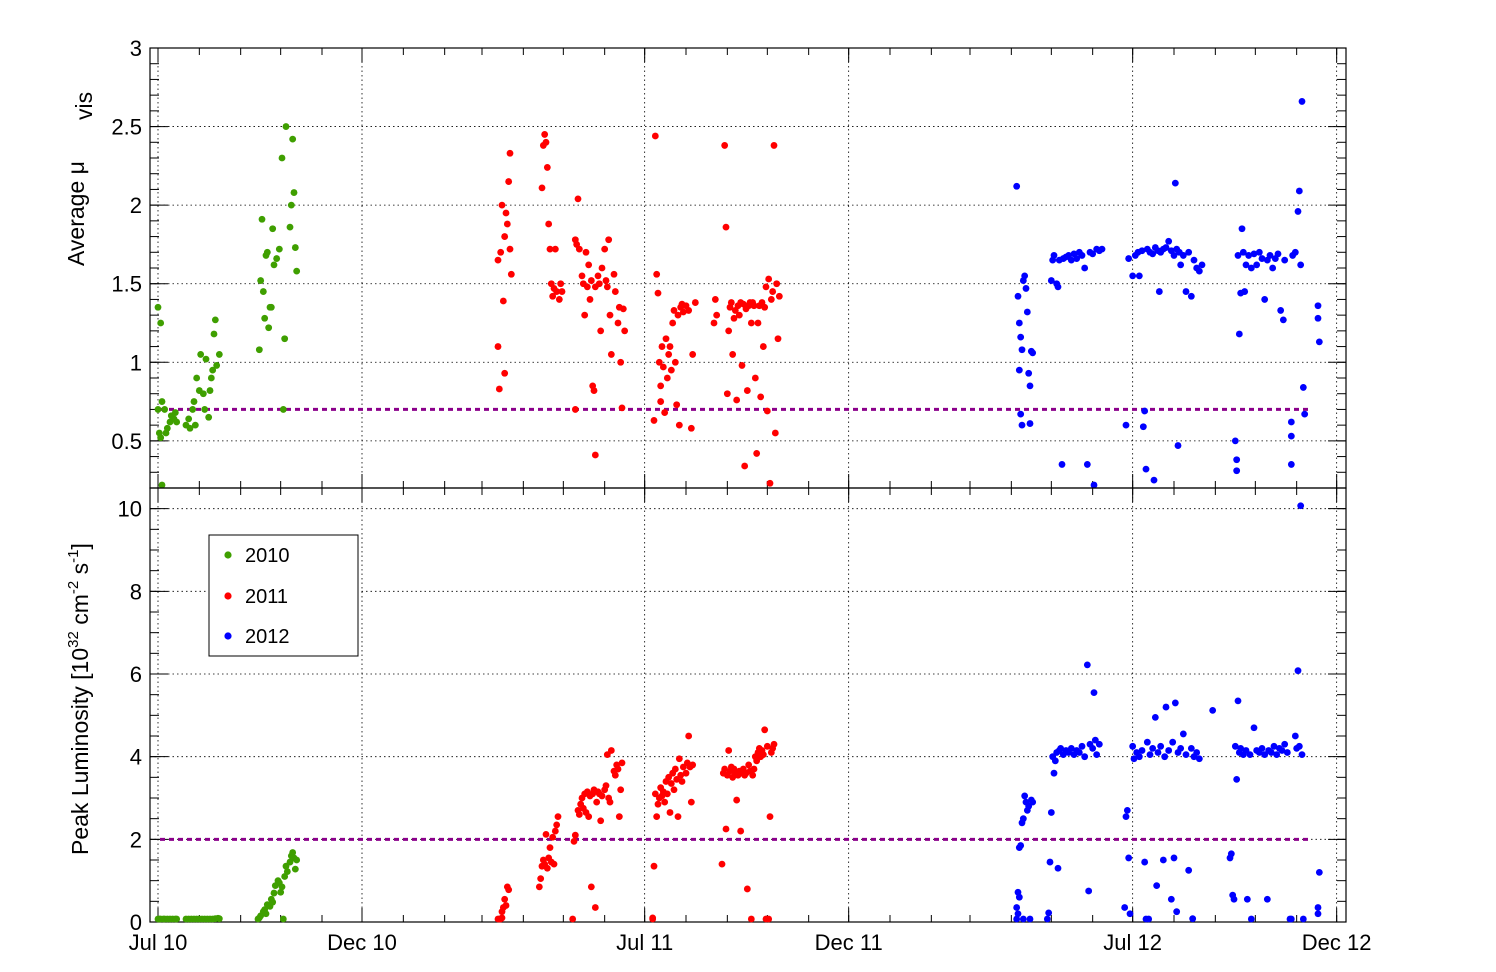 The image size is (1496, 972). What do you see at coordinates (266, 597) in the screenshot?
I see `legend-label-2011: 2011` at bounding box center [266, 597].